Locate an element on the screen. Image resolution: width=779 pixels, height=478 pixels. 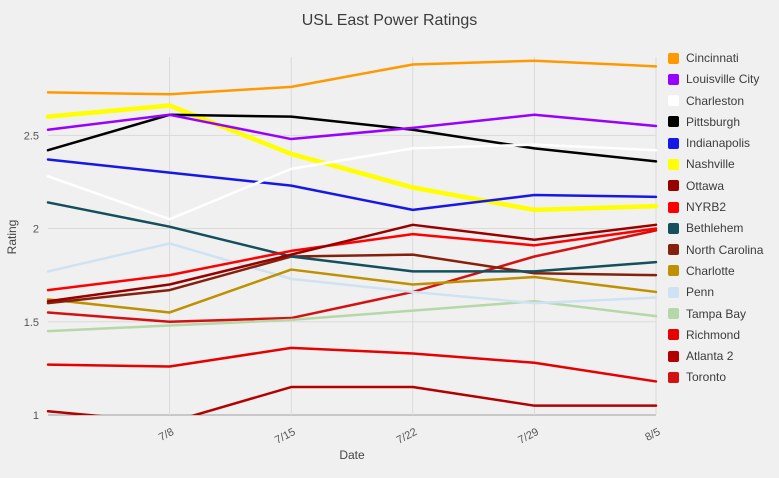
series-line-penn is located at coordinates (352, 273).